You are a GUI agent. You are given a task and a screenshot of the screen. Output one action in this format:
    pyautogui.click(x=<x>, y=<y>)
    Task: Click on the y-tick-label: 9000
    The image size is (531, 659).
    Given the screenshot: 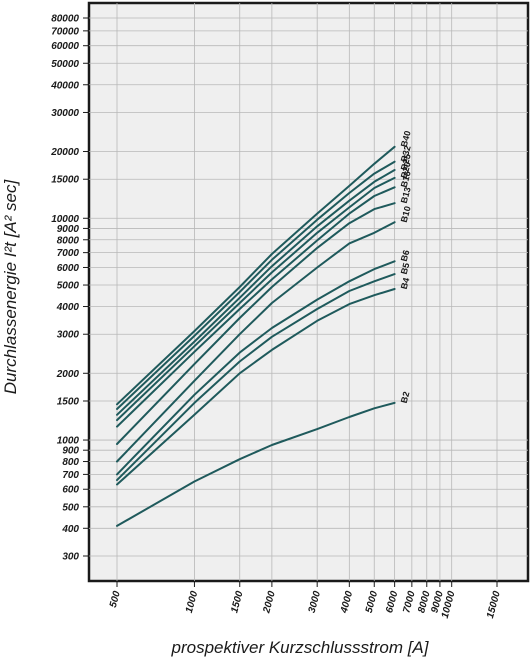 What is the action you would take?
    pyautogui.click(x=68, y=229)
    